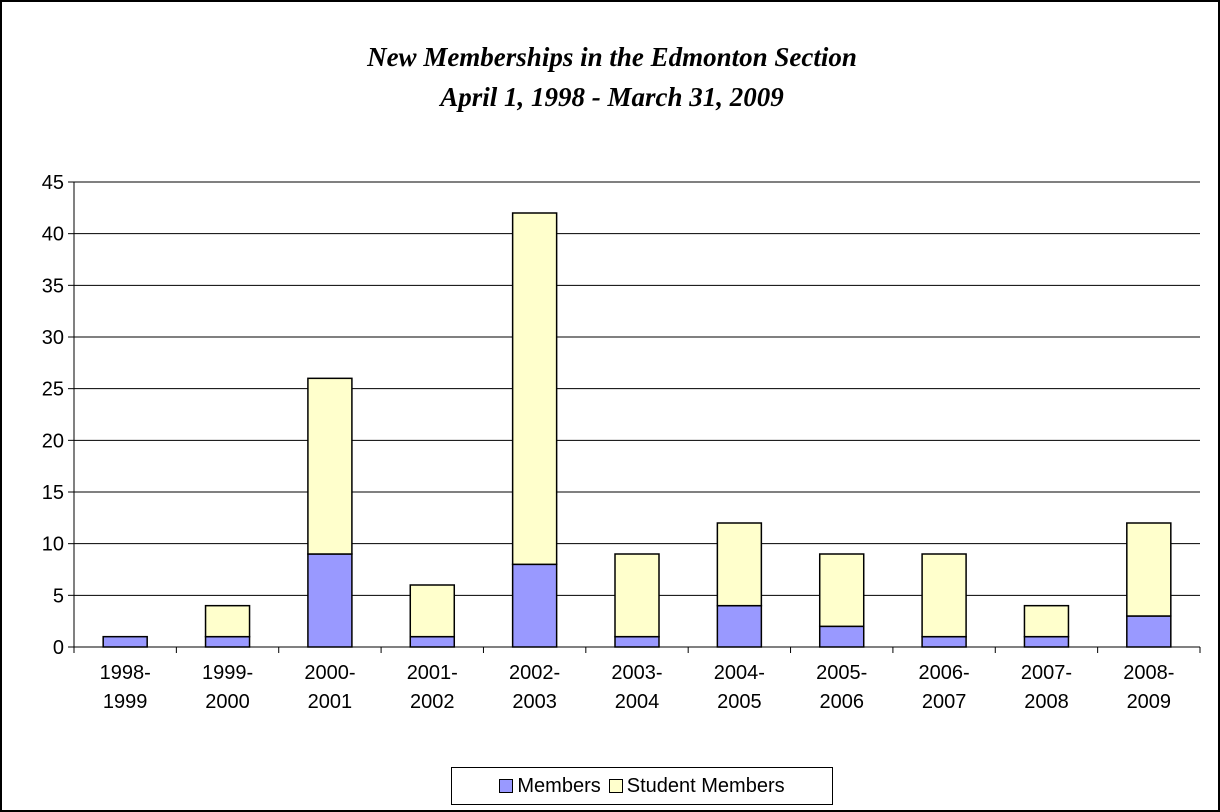 The height and width of the screenshot is (812, 1220). Describe the element at coordinates (227, 673) in the screenshot. I see `x-tick-label: 1999-` at that location.